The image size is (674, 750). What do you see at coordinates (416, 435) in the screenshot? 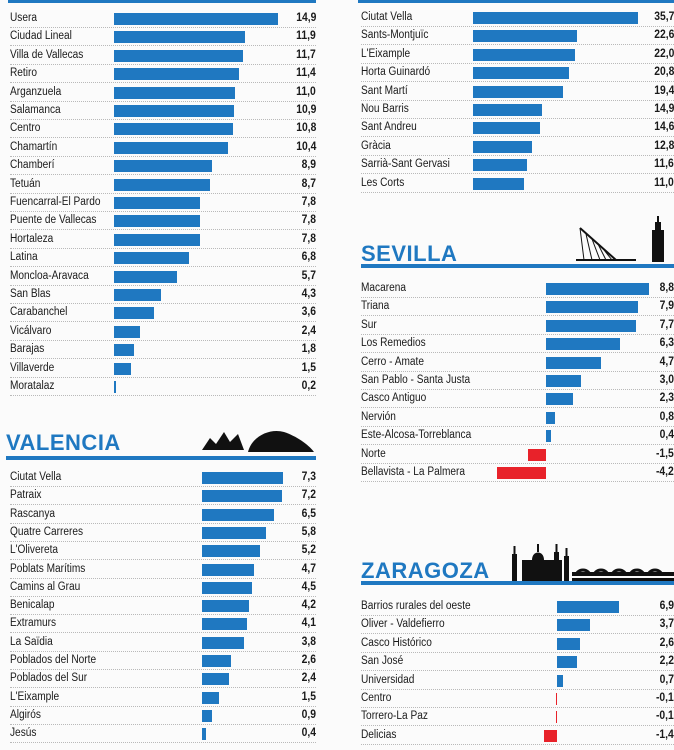
I see `sevilla-row-label: Este-Alcosa-Torreblanca` at bounding box center [416, 435].